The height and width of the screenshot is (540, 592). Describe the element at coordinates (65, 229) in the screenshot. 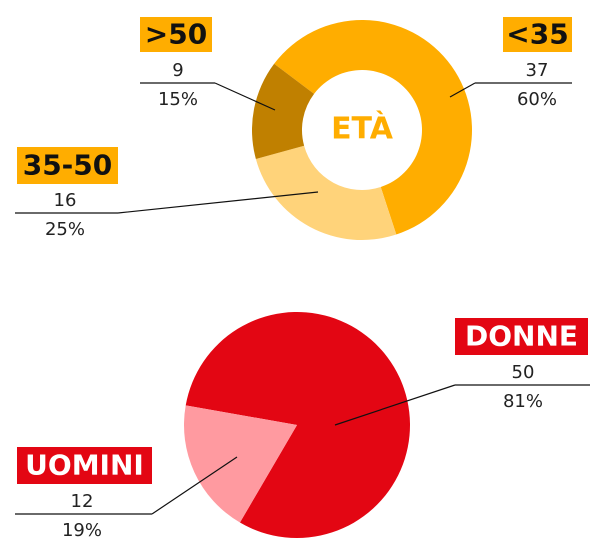

I see `percent-label: 25%` at that location.